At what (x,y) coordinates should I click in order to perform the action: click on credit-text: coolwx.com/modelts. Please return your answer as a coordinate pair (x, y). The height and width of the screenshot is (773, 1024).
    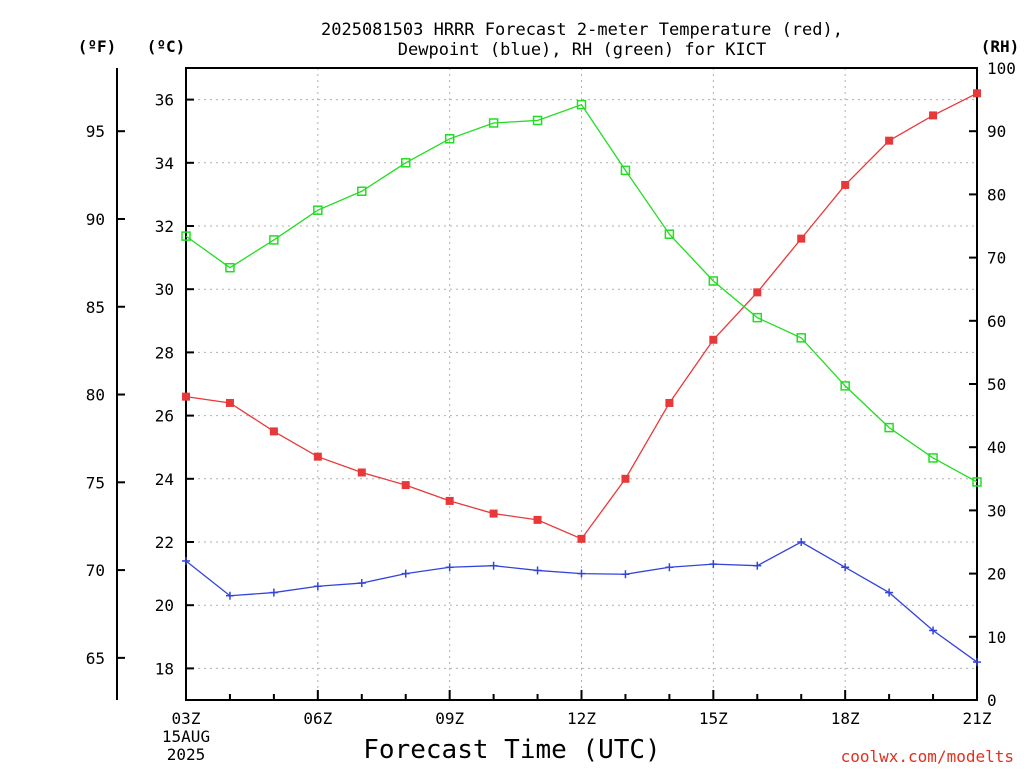
    Looking at the image, I should click on (927, 756).